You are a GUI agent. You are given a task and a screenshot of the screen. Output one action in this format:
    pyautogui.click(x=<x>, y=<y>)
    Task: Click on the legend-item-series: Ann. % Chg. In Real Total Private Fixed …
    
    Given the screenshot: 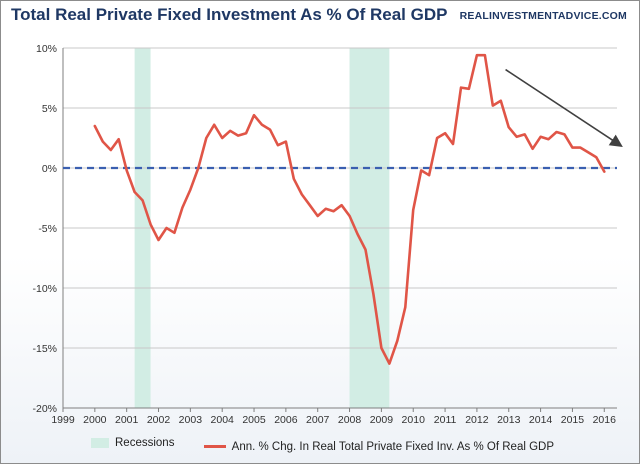 What is the action you would take?
    pyautogui.click(x=379, y=446)
    